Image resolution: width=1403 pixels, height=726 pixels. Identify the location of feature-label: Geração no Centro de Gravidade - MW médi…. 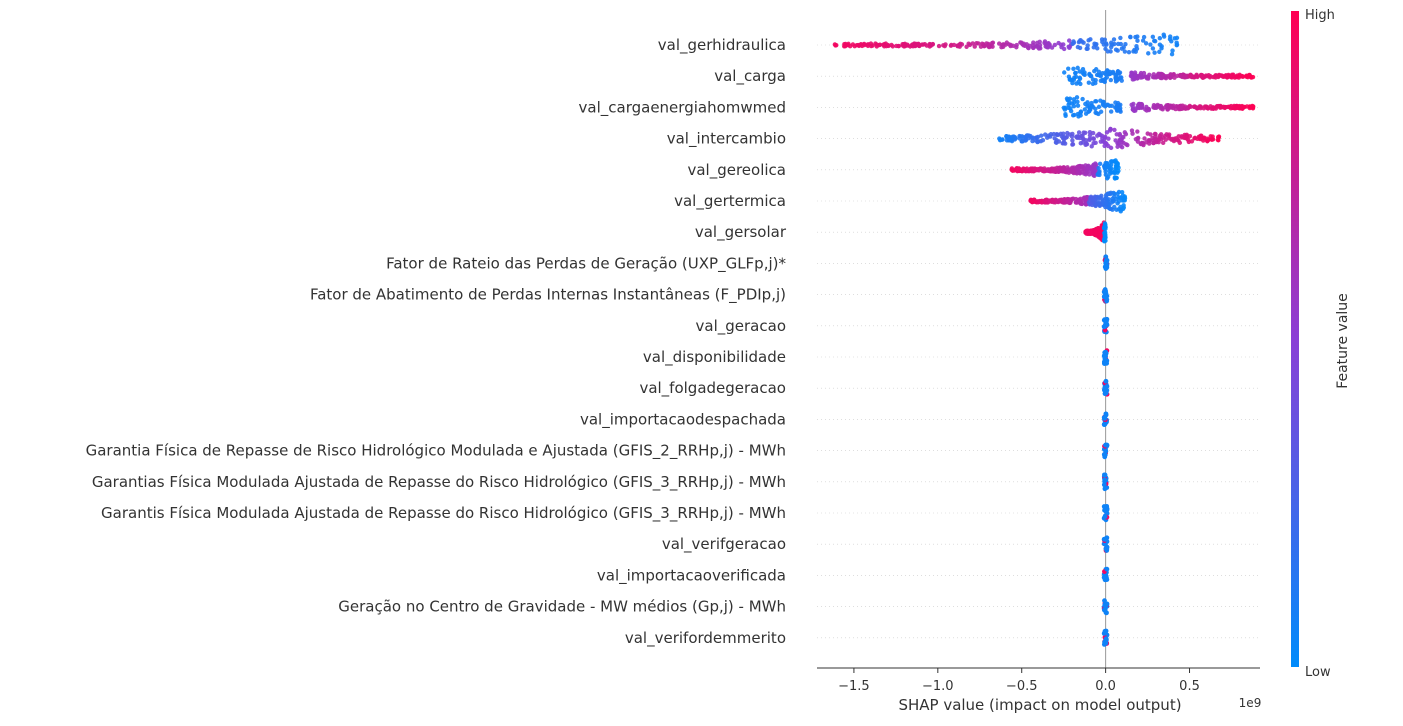
(562, 607).